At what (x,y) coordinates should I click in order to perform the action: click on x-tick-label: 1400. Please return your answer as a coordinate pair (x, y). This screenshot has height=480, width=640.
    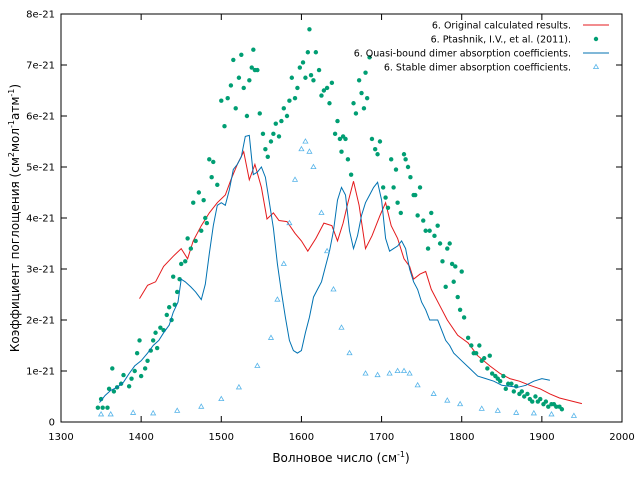
    Looking at the image, I should click on (140, 437).